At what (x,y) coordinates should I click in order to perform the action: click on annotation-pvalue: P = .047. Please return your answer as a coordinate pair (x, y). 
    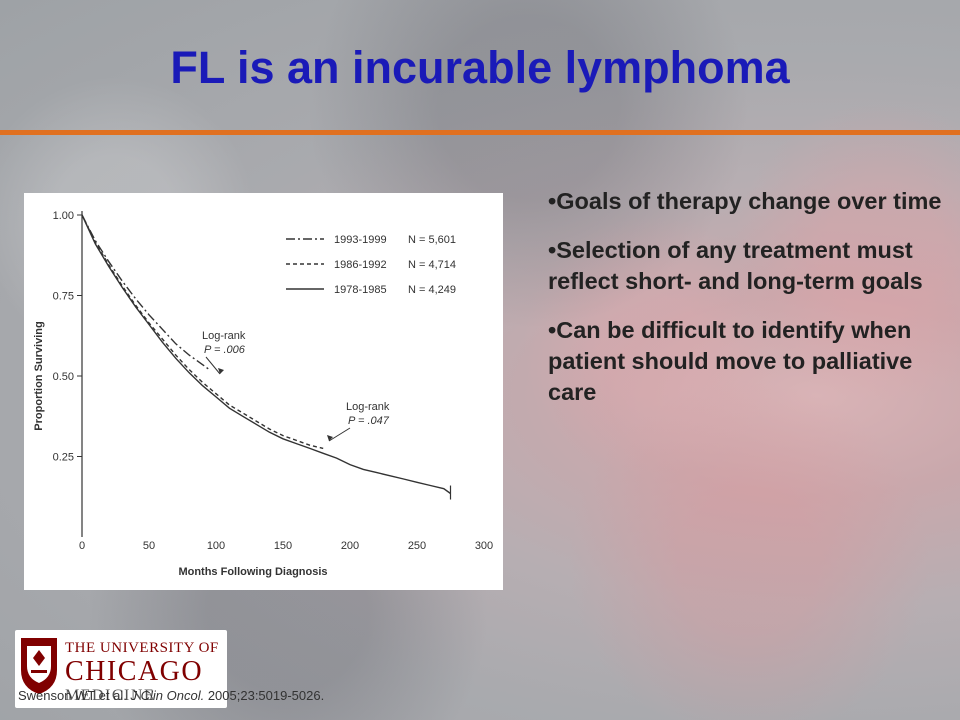
    Looking at the image, I should click on (369, 421).